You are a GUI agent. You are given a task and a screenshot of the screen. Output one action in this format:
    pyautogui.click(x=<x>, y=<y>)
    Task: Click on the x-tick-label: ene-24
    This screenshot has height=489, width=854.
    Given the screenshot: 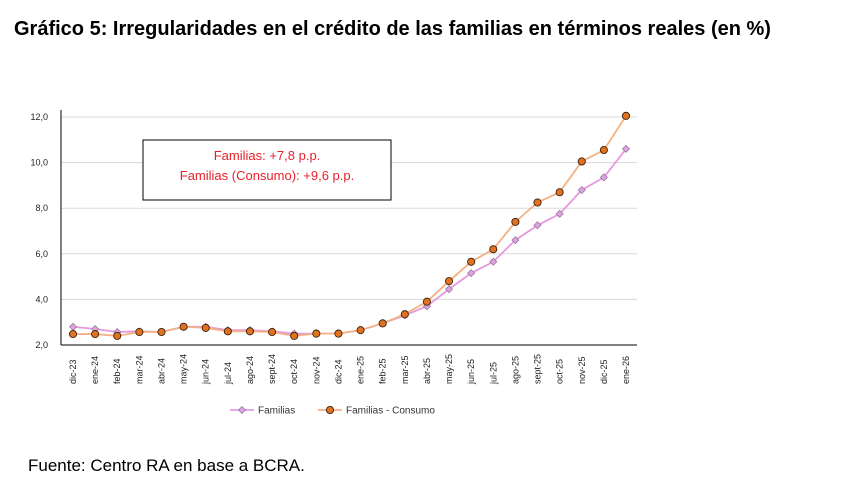 What is the action you would take?
    pyautogui.click(x=95, y=370)
    